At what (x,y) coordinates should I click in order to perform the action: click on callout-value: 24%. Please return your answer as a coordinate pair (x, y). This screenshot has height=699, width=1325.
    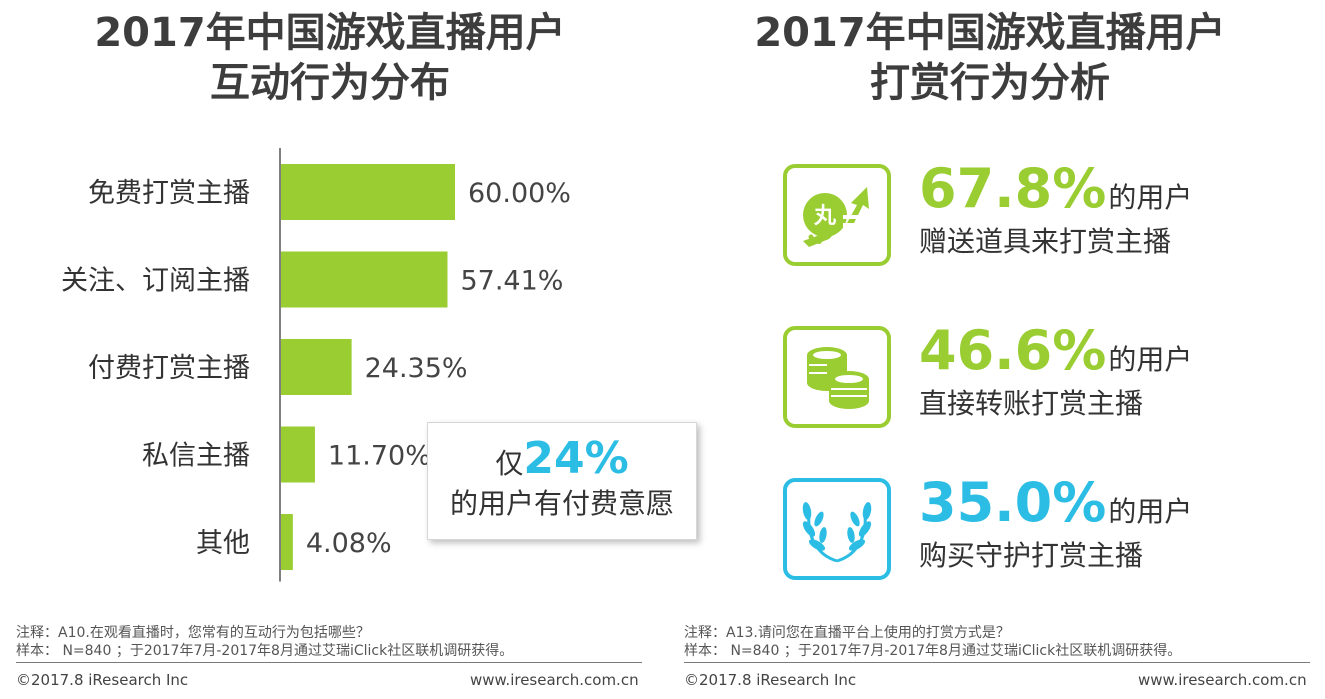
    Looking at the image, I should click on (576, 458).